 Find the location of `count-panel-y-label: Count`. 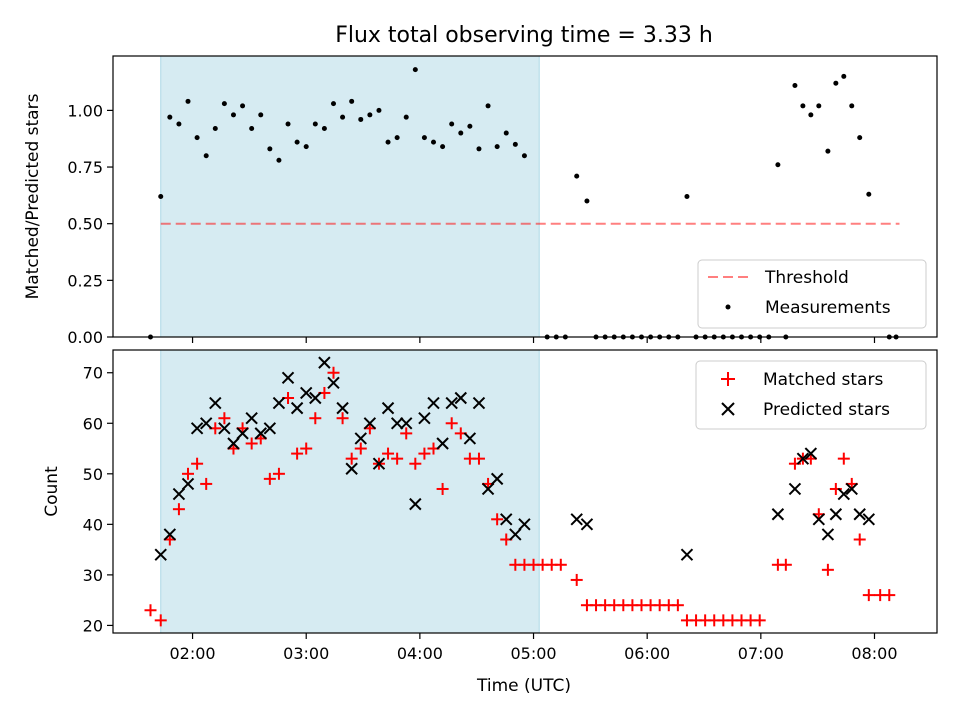

count-panel-y-label: Count is located at coordinates (52, 491).